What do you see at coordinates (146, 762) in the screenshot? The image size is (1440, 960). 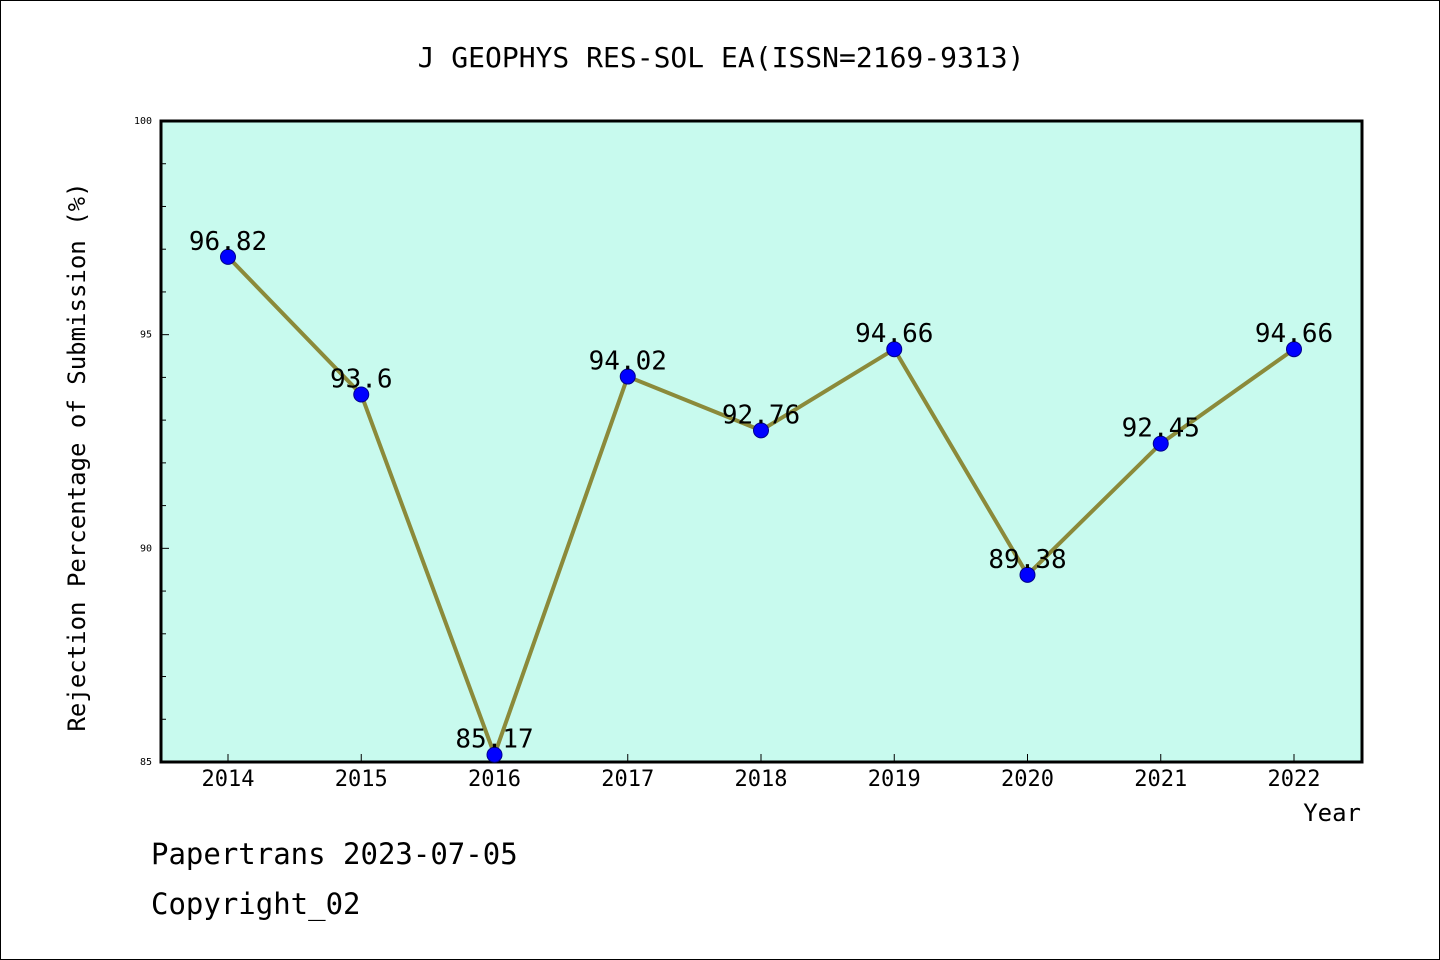 I see `y-tick-label: 85` at bounding box center [146, 762].